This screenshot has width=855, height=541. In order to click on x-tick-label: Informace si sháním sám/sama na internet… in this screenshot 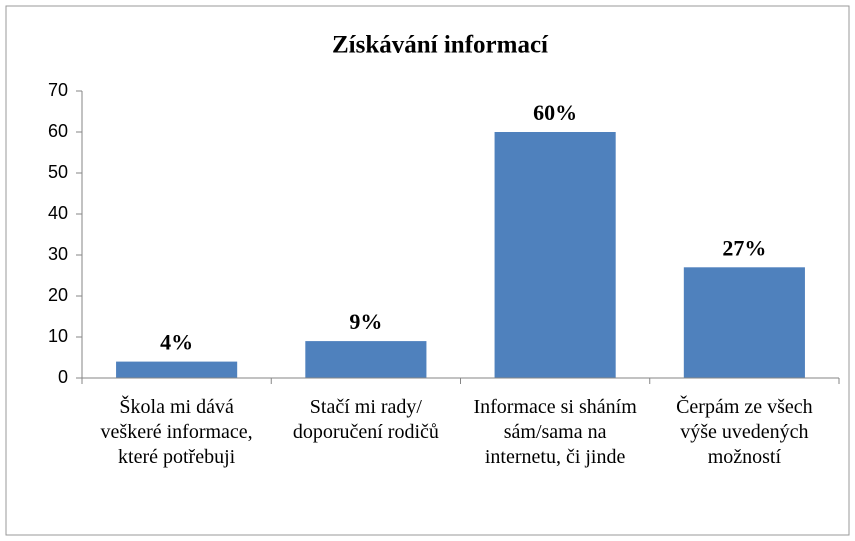, I will do `click(555, 432)`.